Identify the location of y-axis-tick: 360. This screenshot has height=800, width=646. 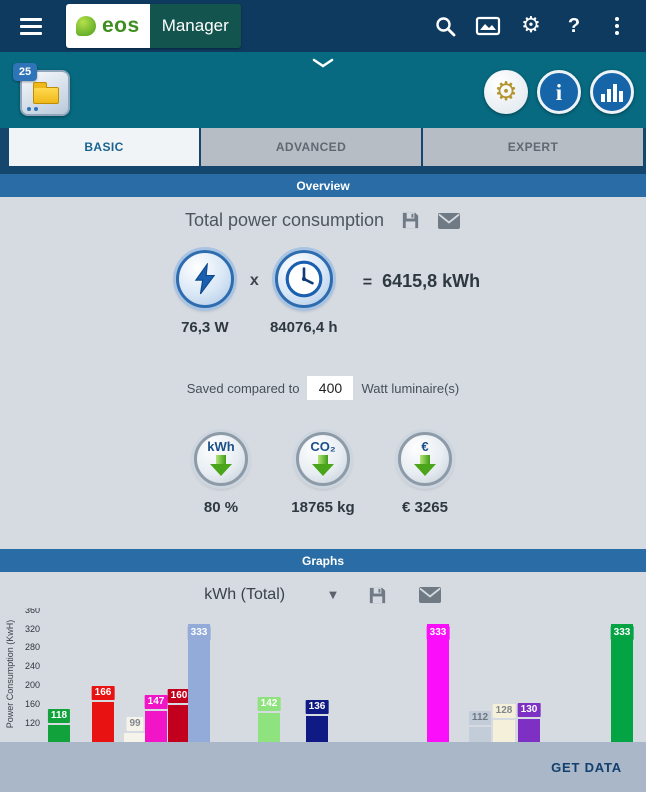
(32, 611).